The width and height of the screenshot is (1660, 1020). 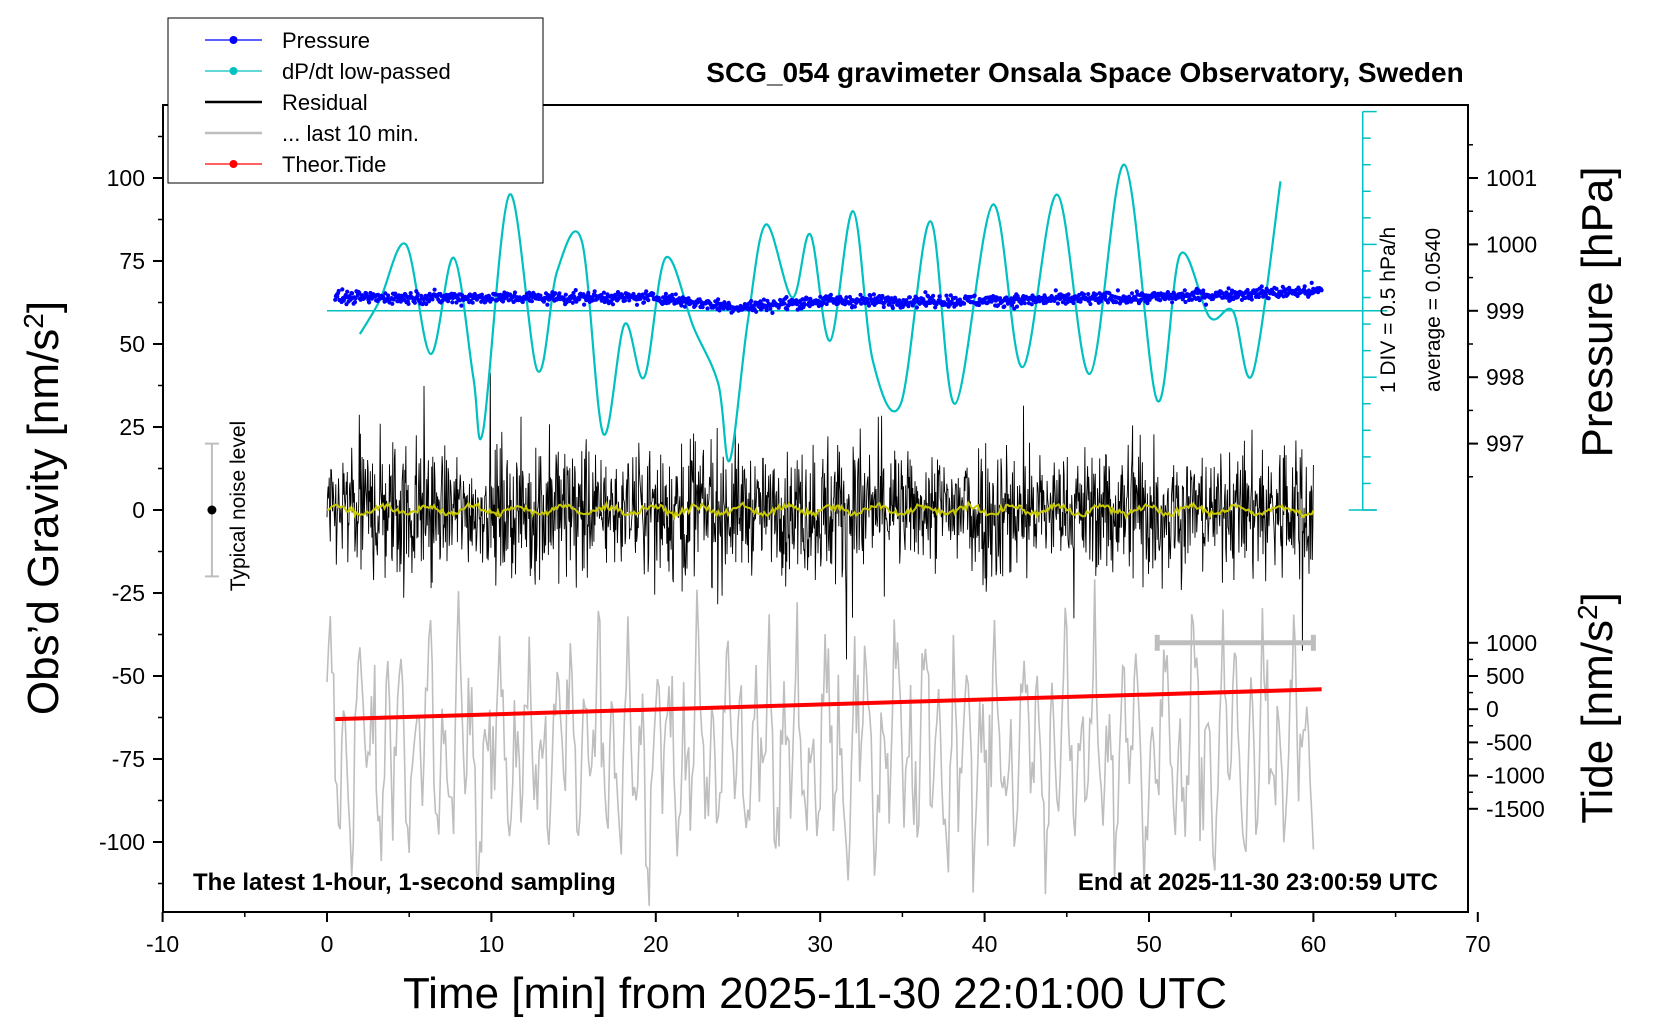 What do you see at coordinates (1597, 598) in the screenshot?
I see `y-axis-title-tide-end: ]` at bounding box center [1597, 598].